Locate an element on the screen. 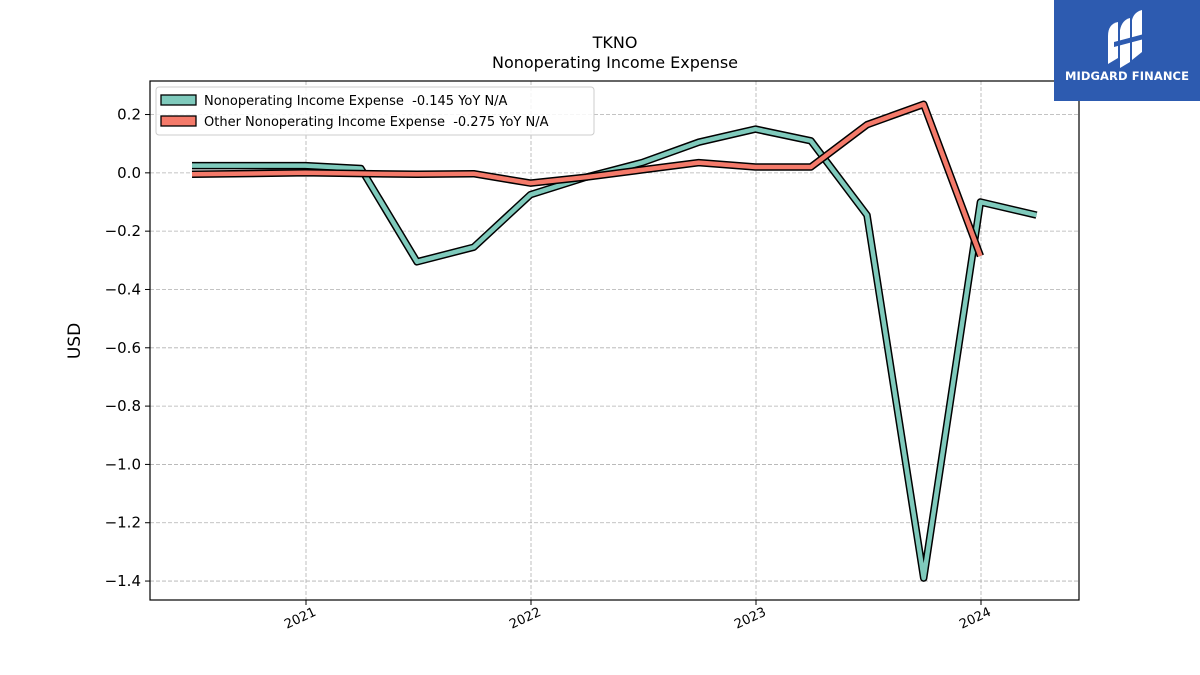  y-axis-ticks: 0.2 0.0 −0.2 −0.4 −0.6 −0.8 −1.0 −1.2 −1.4 is located at coordinates (127, 348).